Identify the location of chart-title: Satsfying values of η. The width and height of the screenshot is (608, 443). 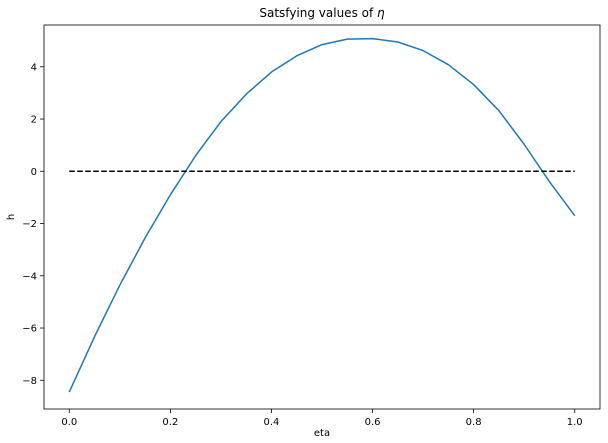
(322, 13).